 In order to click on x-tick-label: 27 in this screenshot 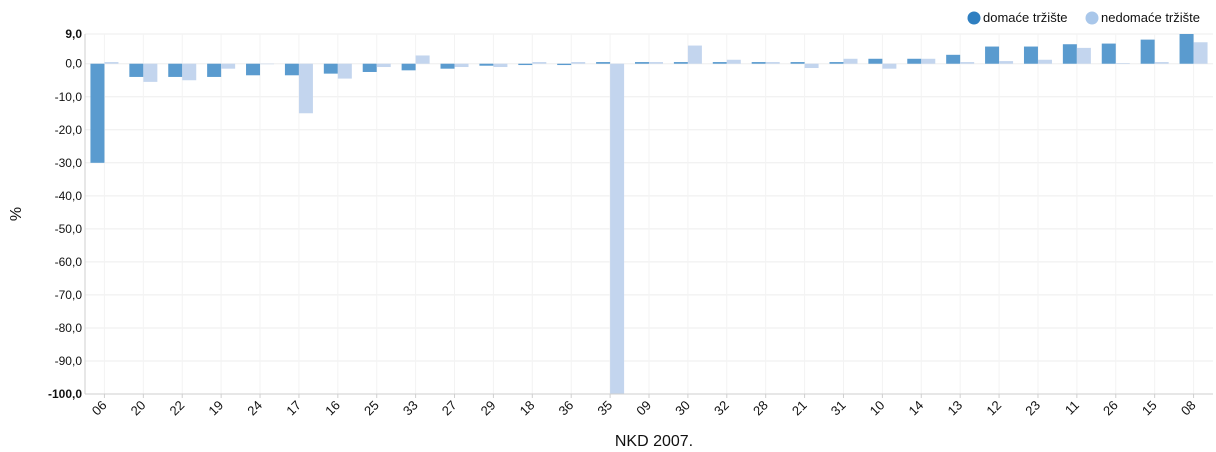, I will do `click(449, 408)`.